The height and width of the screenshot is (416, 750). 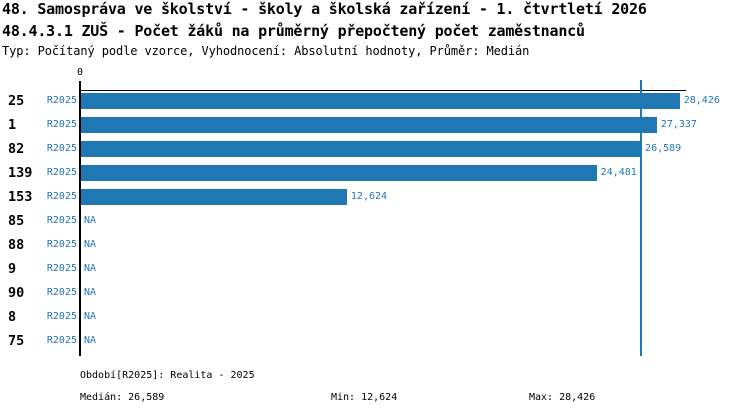 I want to click on table-row: 82 R2025 26,589, so click(x=375, y=149).